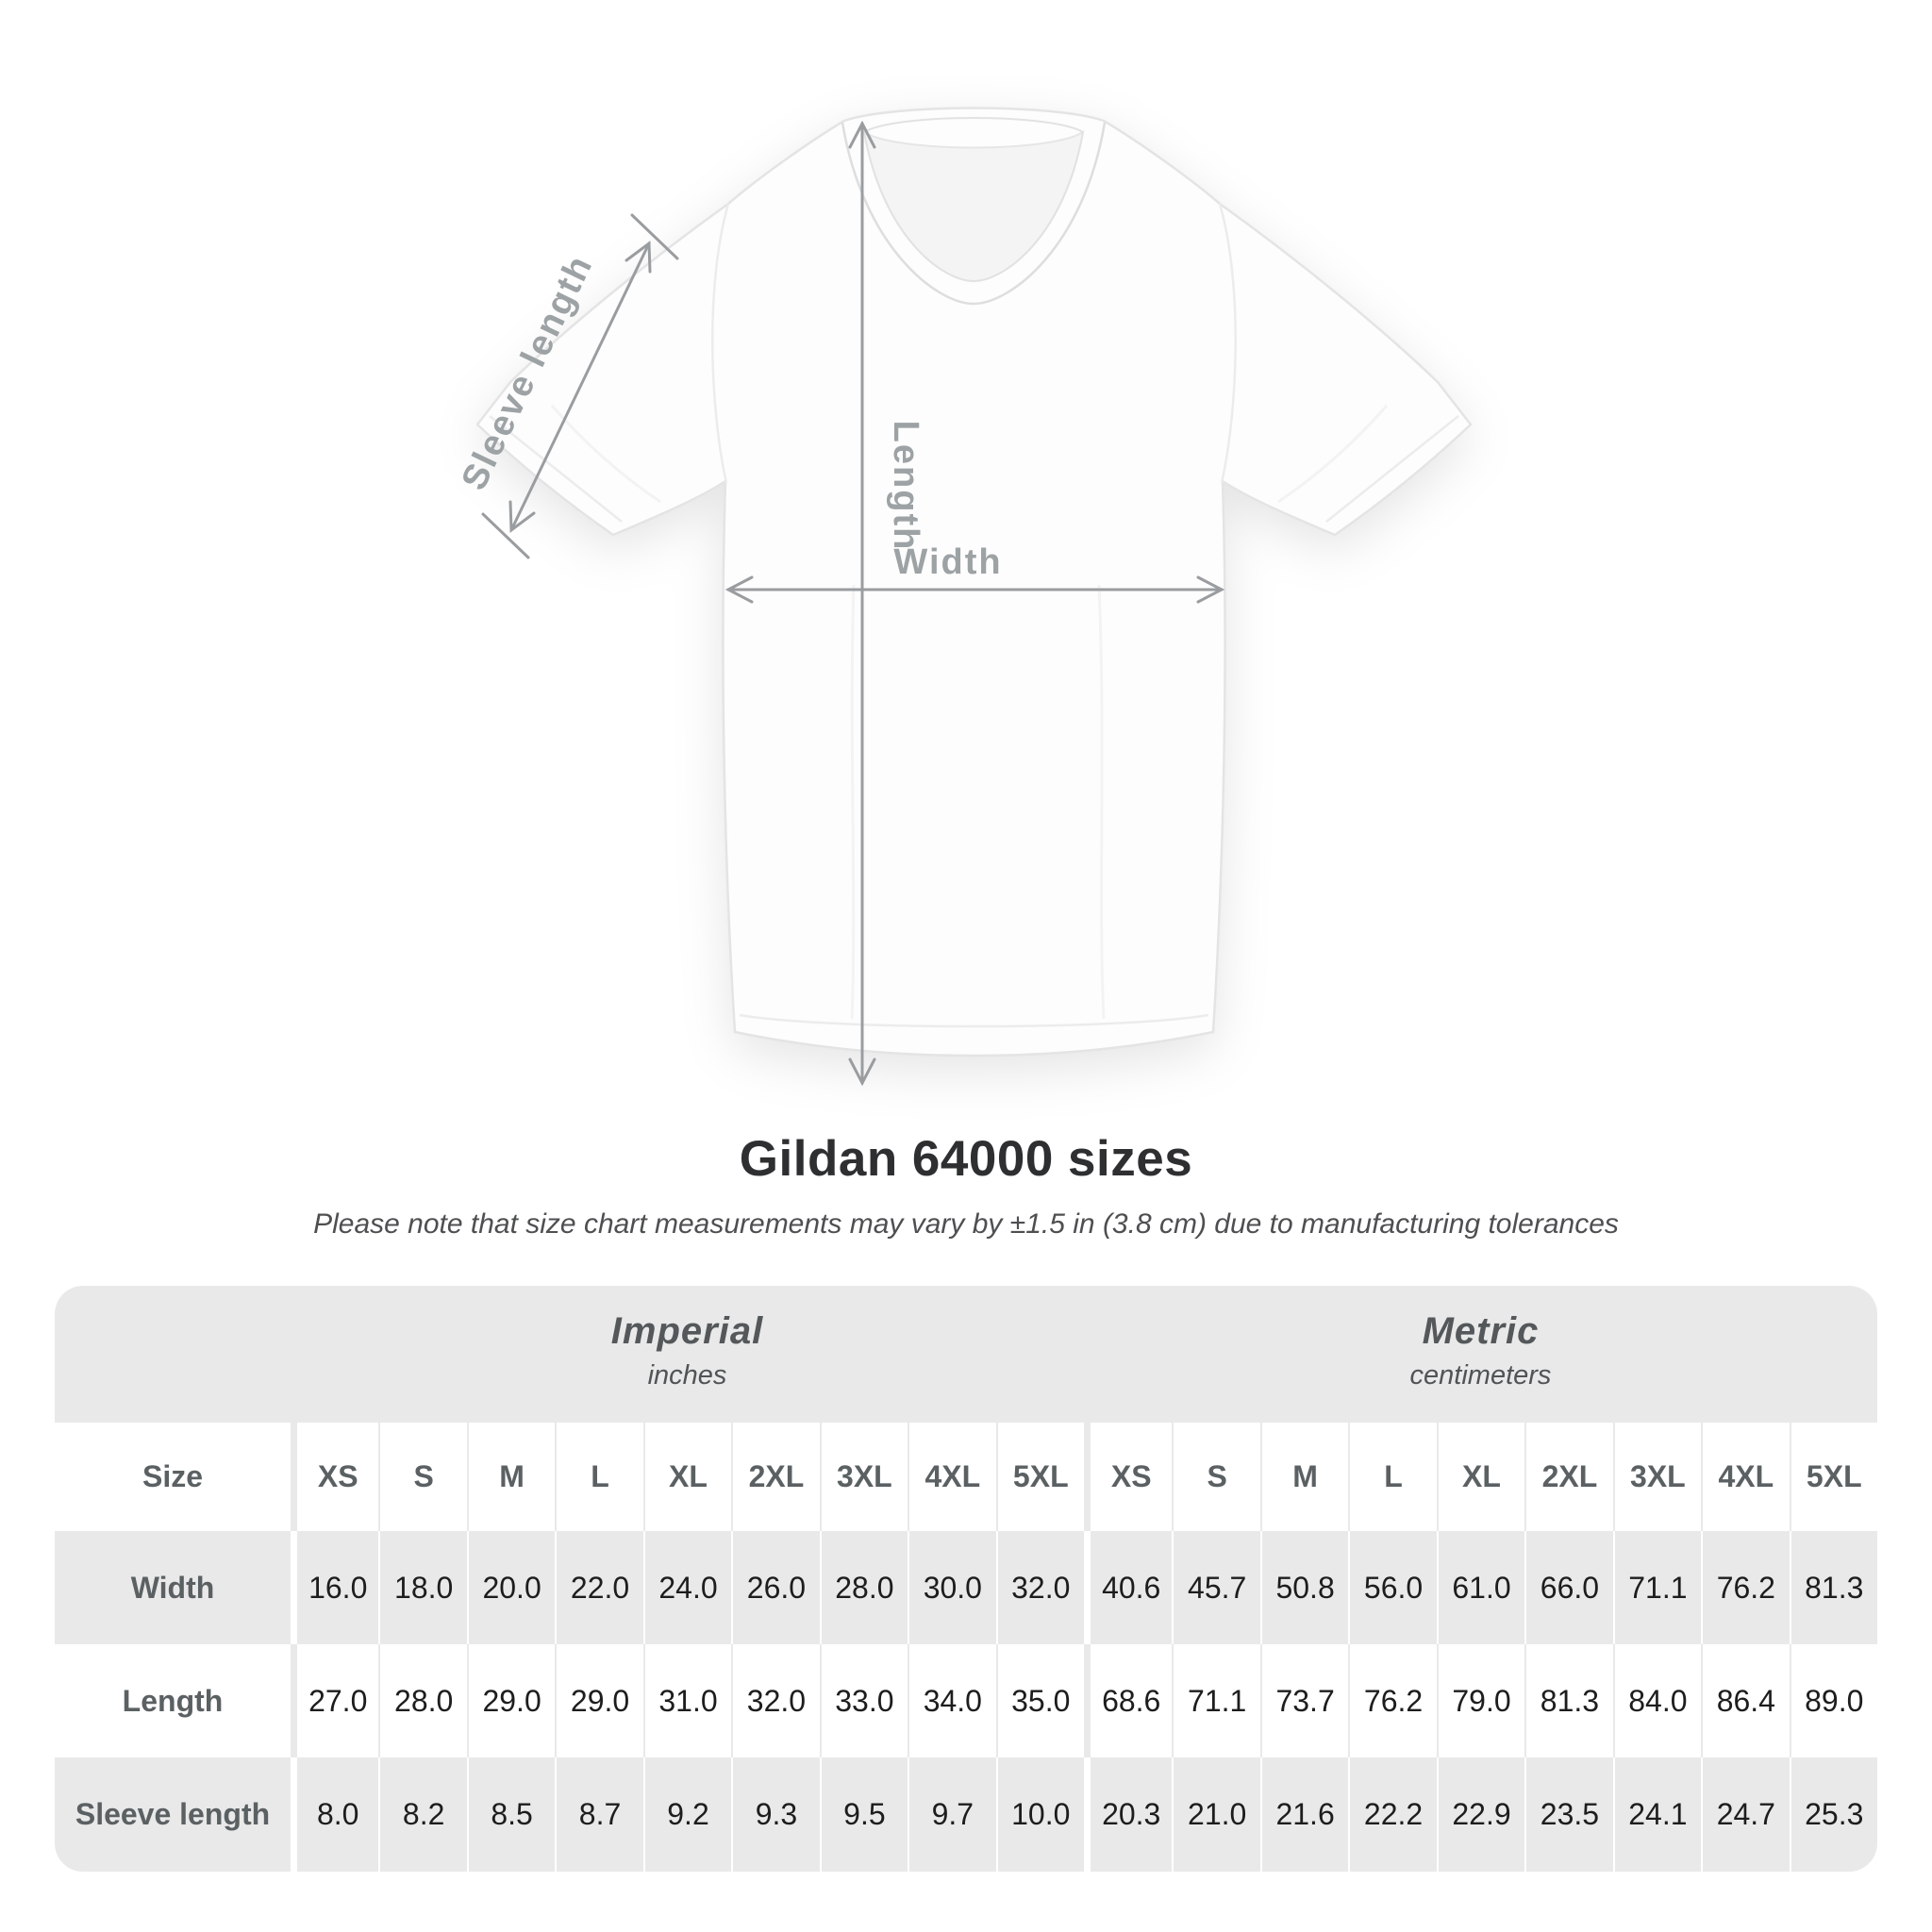 The image size is (1932, 1932). I want to click on value-length-imperial-xs: 27.0, so click(334, 1701).